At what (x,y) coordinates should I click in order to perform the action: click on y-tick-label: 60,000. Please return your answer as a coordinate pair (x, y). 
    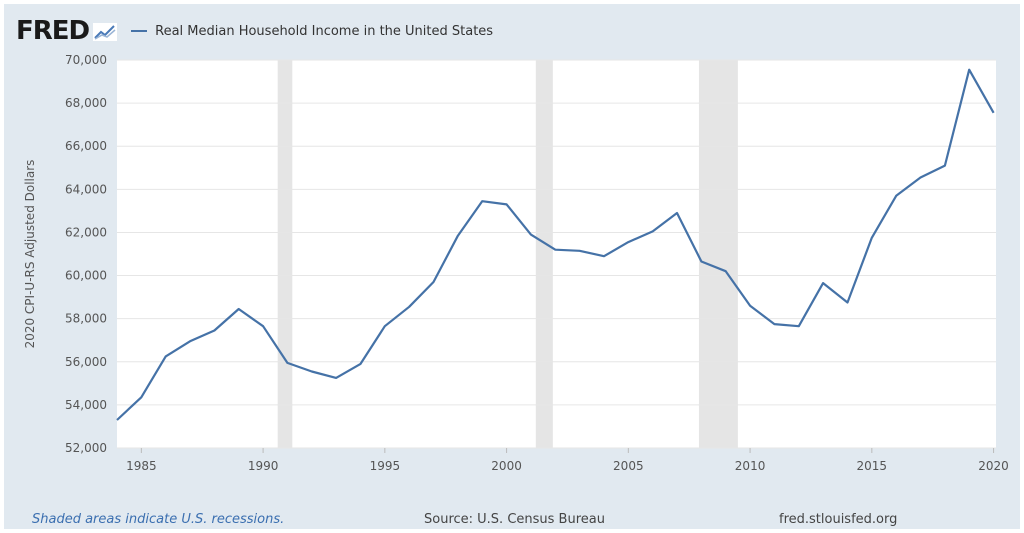
    Looking at the image, I should click on (86, 276).